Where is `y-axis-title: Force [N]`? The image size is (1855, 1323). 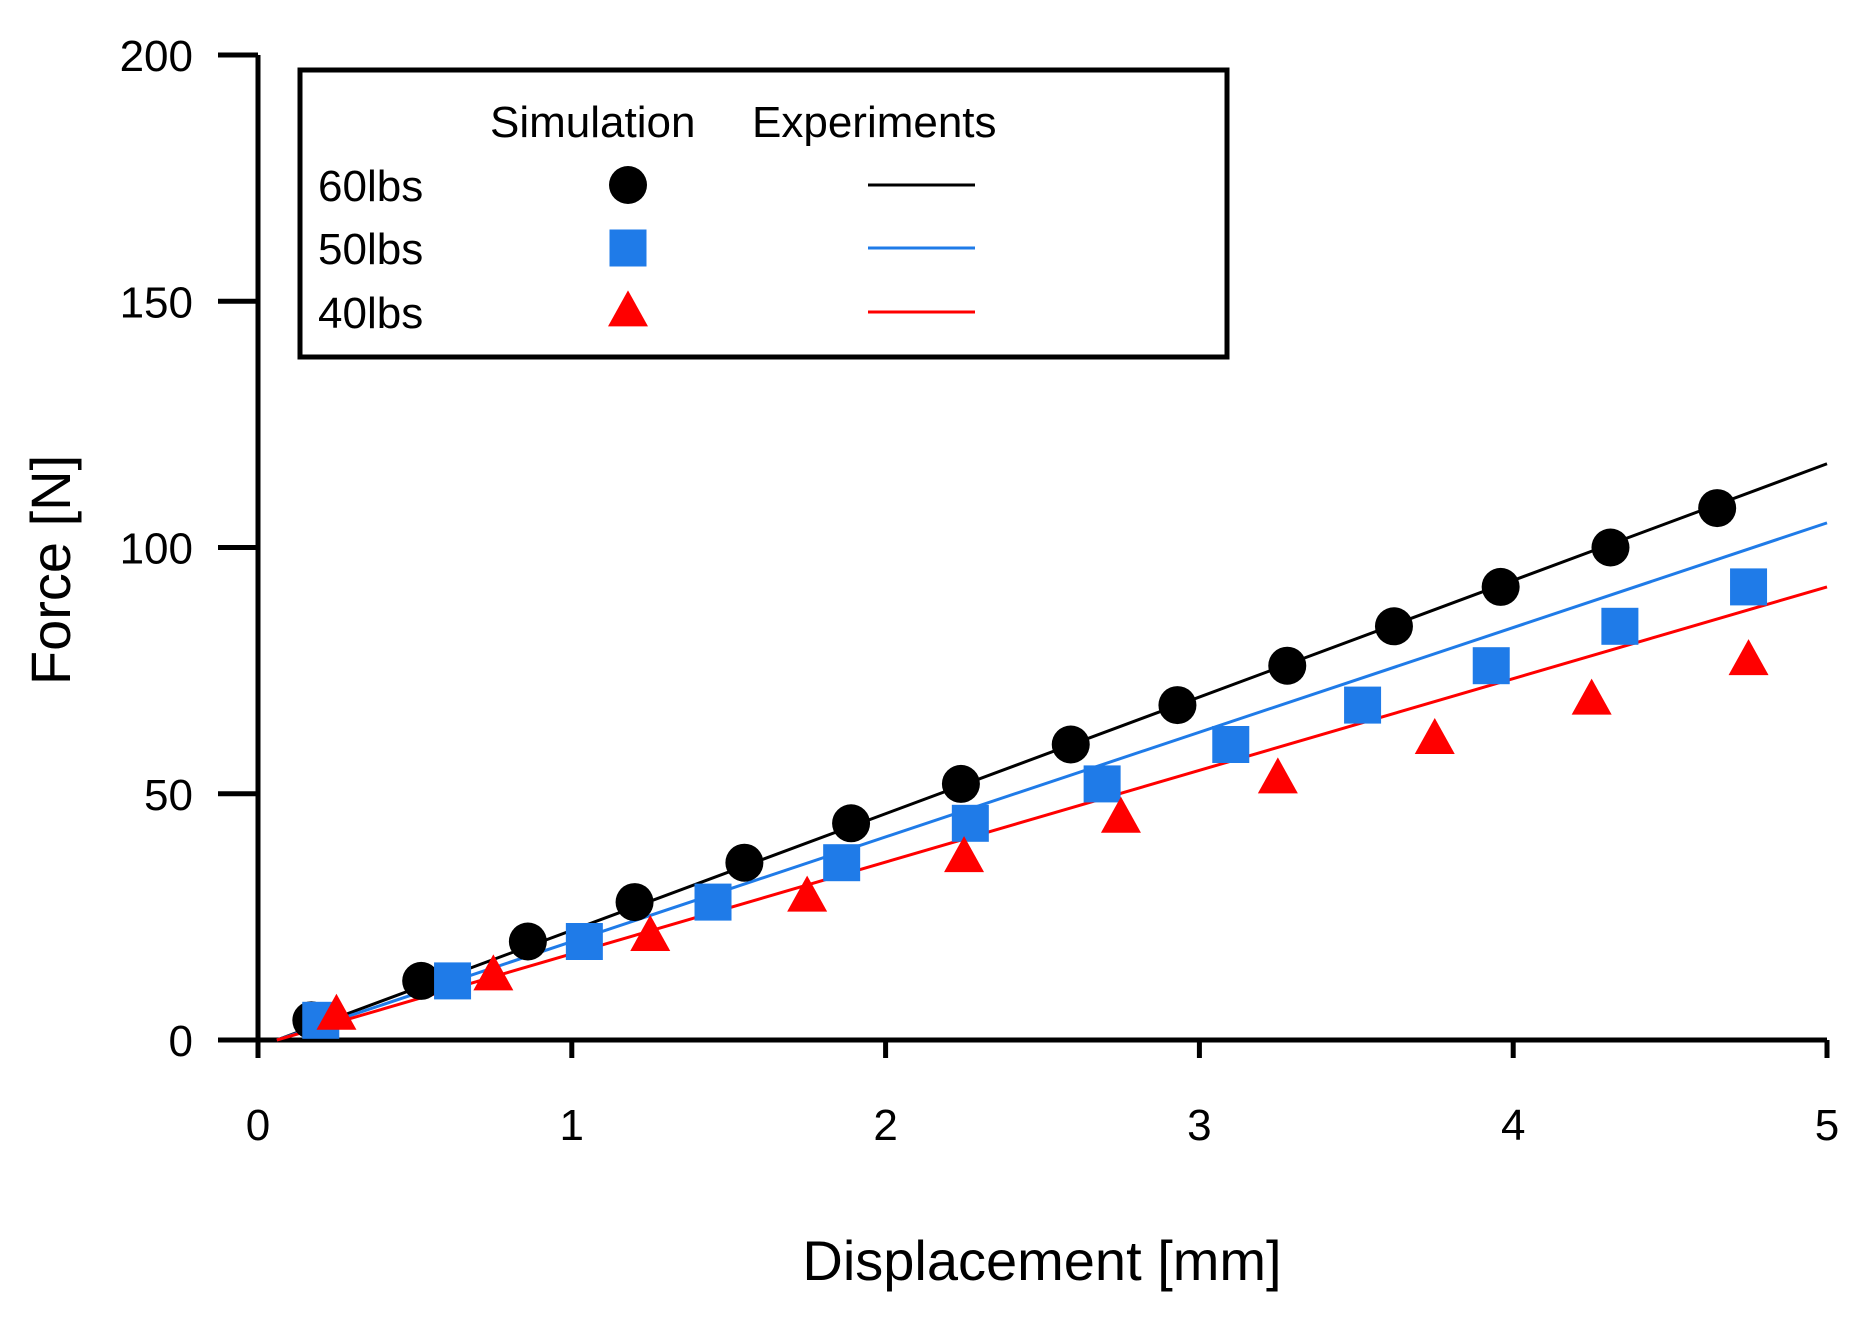
y-axis-title: Force [N] is located at coordinates (50, 570).